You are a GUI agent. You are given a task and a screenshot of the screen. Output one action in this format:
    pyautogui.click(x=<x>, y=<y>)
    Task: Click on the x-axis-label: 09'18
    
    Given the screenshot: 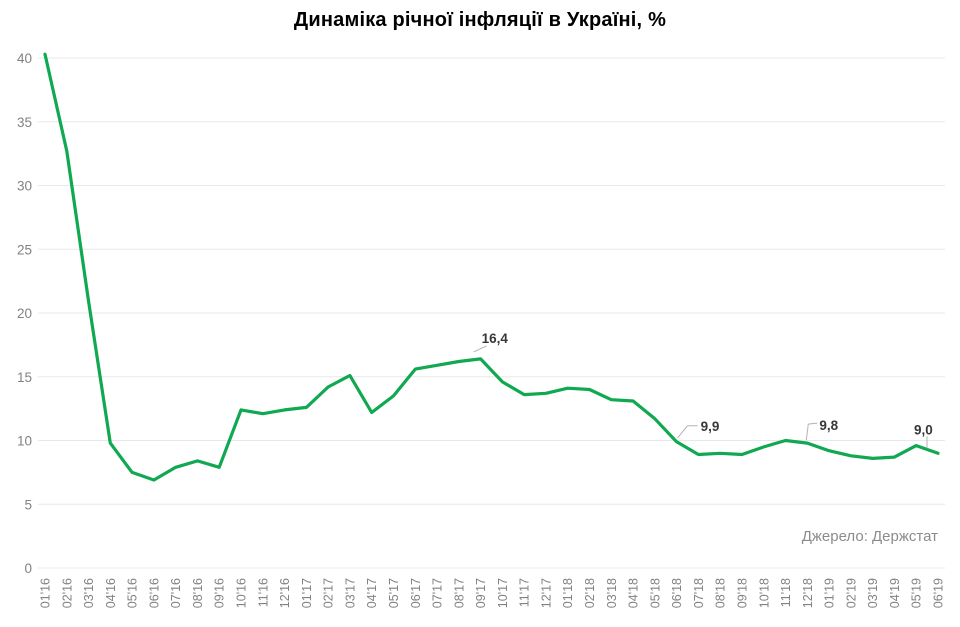 What is the action you would take?
    pyautogui.click(x=742, y=593)
    